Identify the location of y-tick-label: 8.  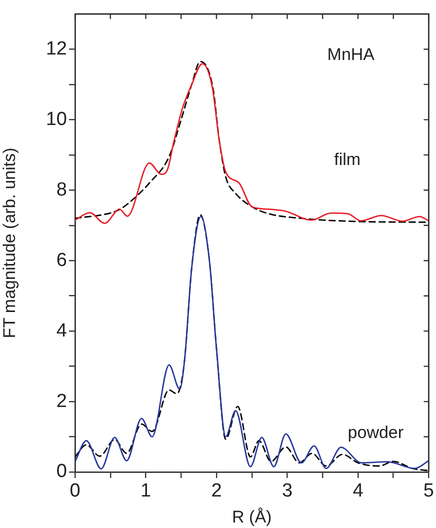
(61, 189).